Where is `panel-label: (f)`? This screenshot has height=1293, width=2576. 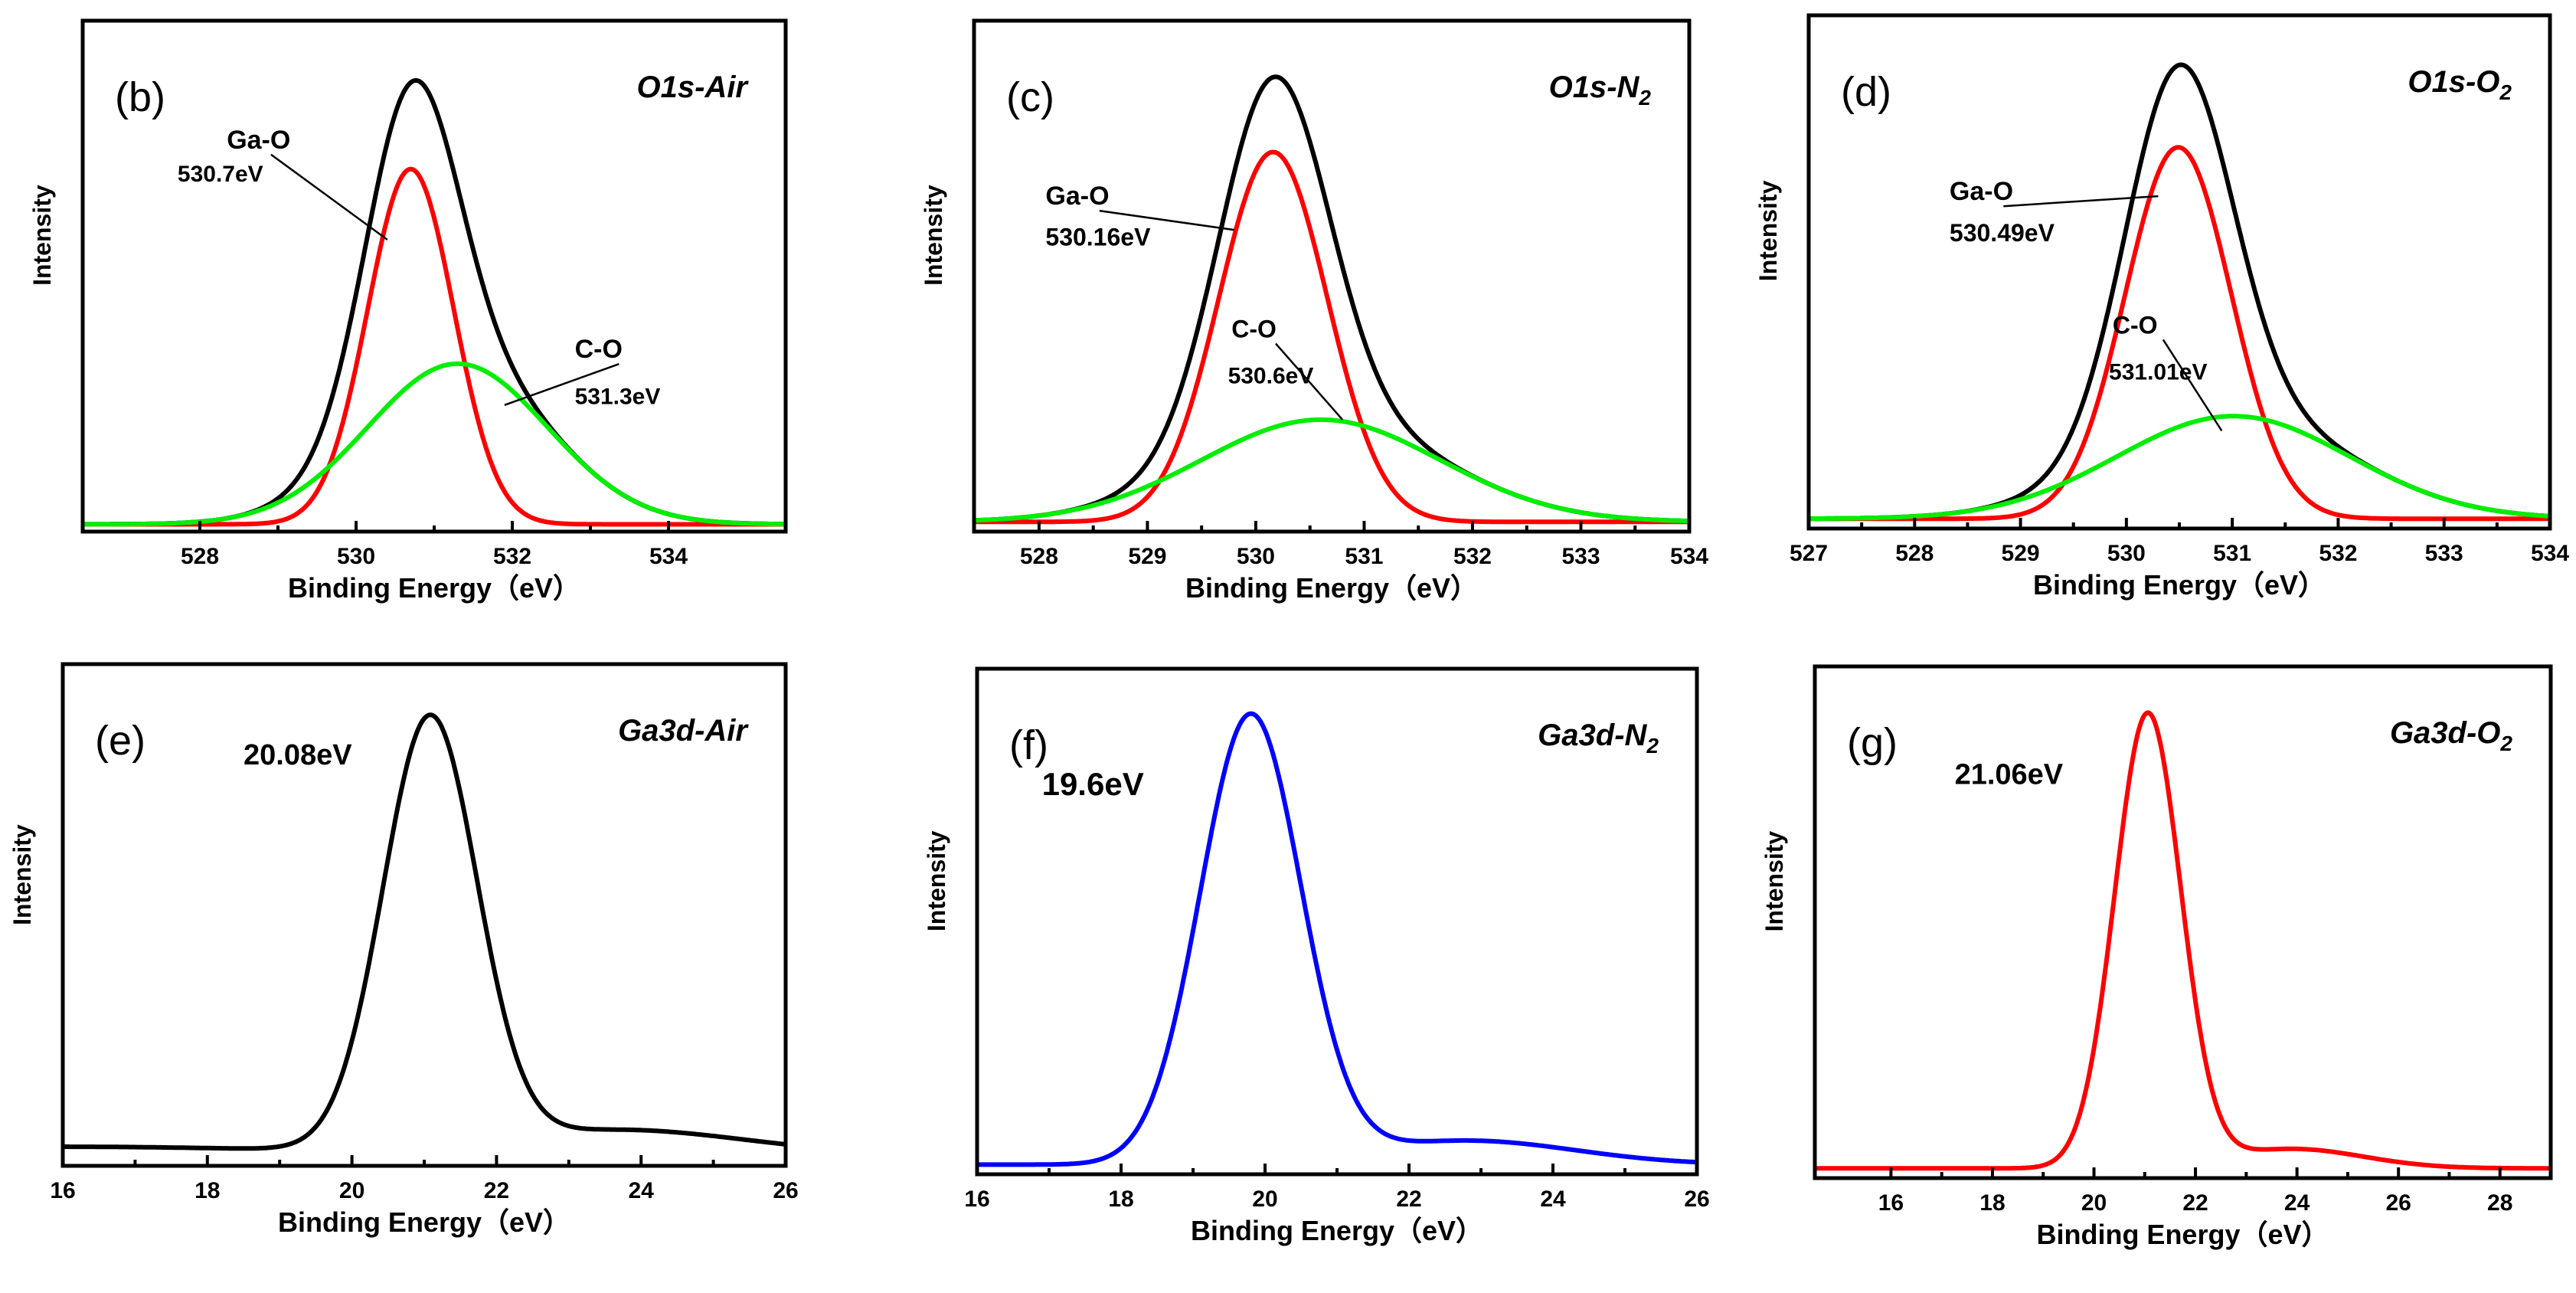 panel-label: (f) is located at coordinates (1028, 745).